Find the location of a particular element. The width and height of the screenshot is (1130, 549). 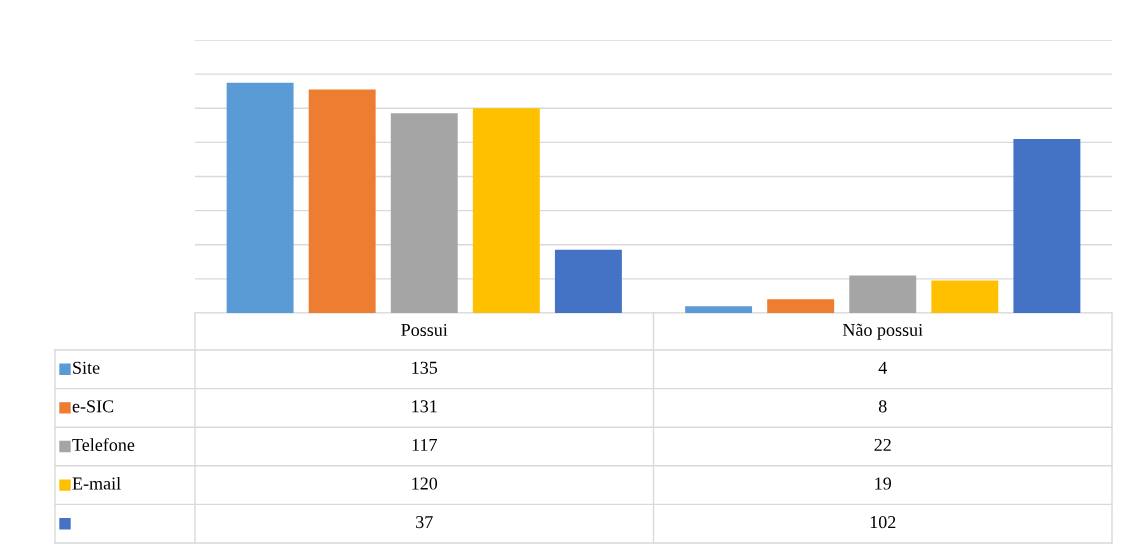

data-label: 8 is located at coordinates (882, 406).